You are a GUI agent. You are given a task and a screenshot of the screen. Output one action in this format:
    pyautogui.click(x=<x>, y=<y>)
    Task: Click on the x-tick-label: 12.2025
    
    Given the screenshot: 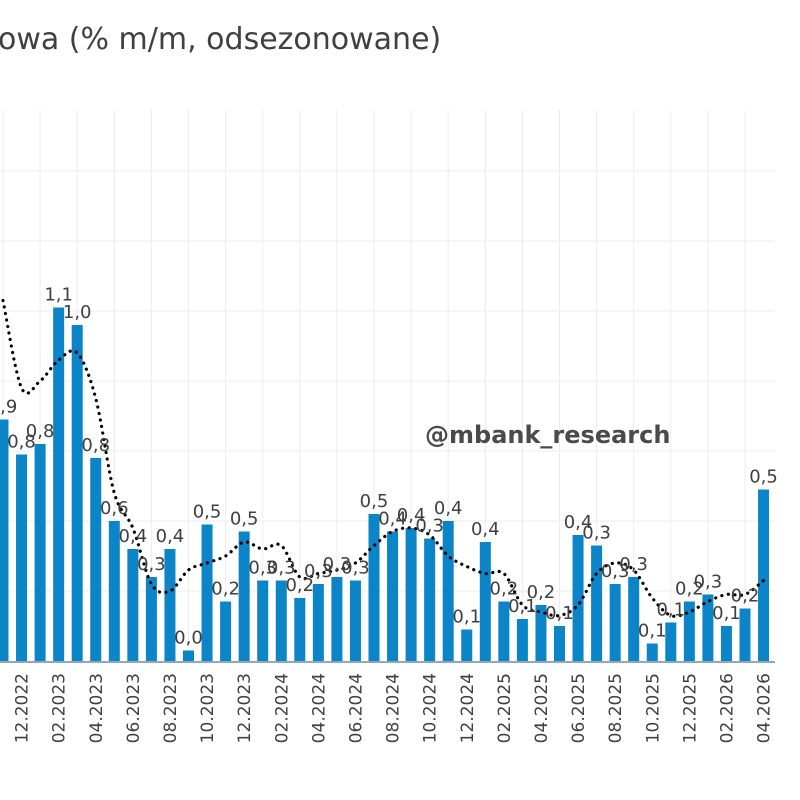 What is the action you would take?
    pyautogui.click(x=690, y=708)
    